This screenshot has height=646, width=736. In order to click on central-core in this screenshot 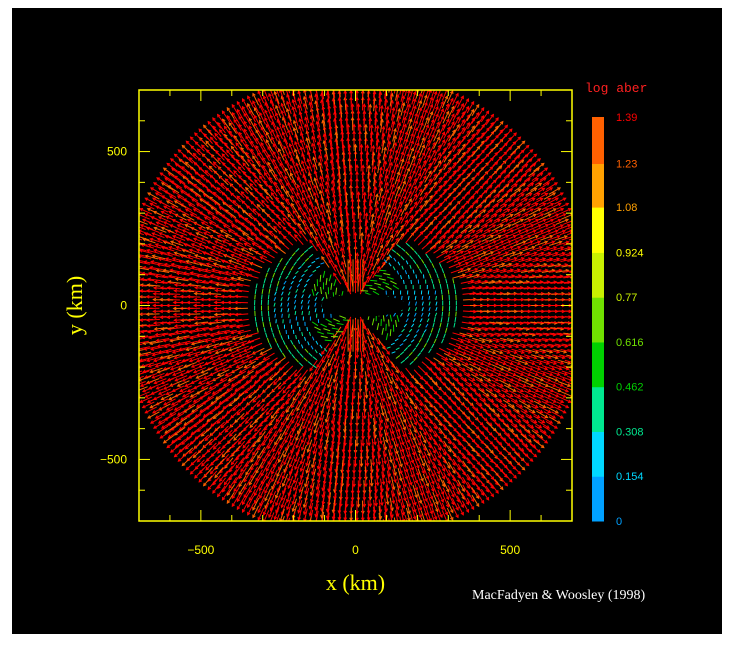, I will do `click(363, 305)`.